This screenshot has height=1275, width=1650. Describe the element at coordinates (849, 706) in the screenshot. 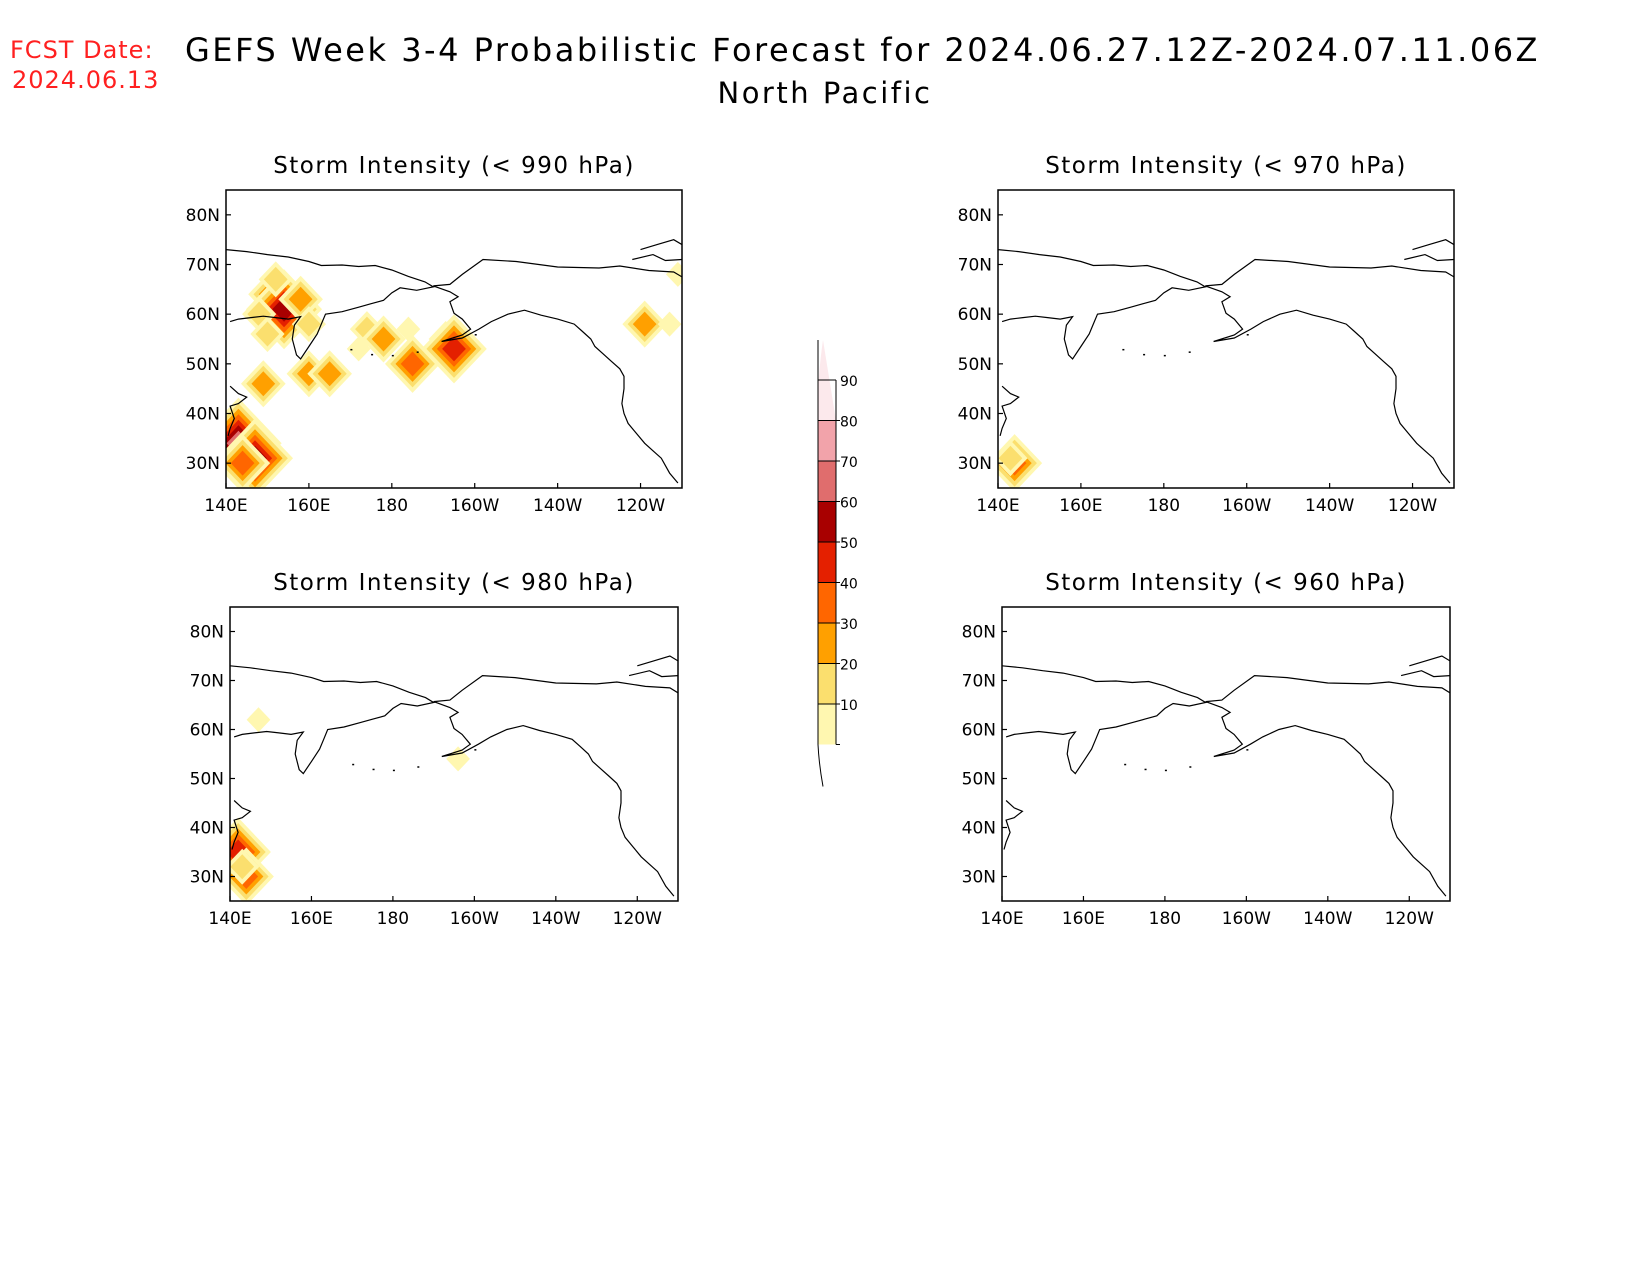

I see `colorbar-label: 10` at that location.